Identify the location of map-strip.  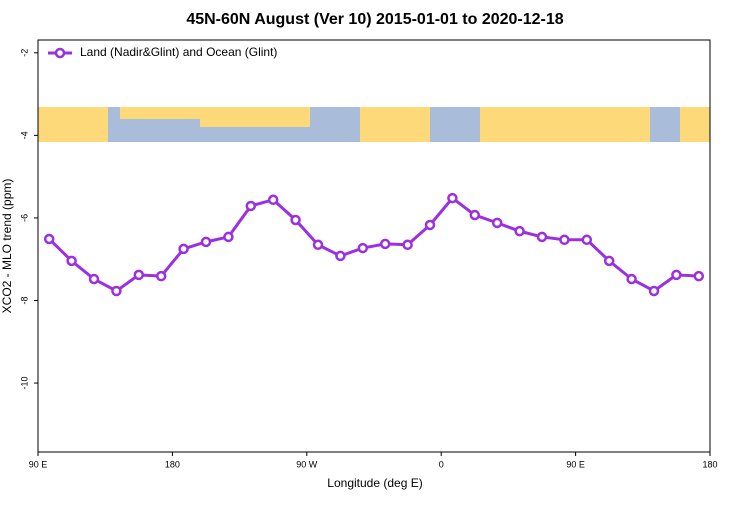
(374, 124).